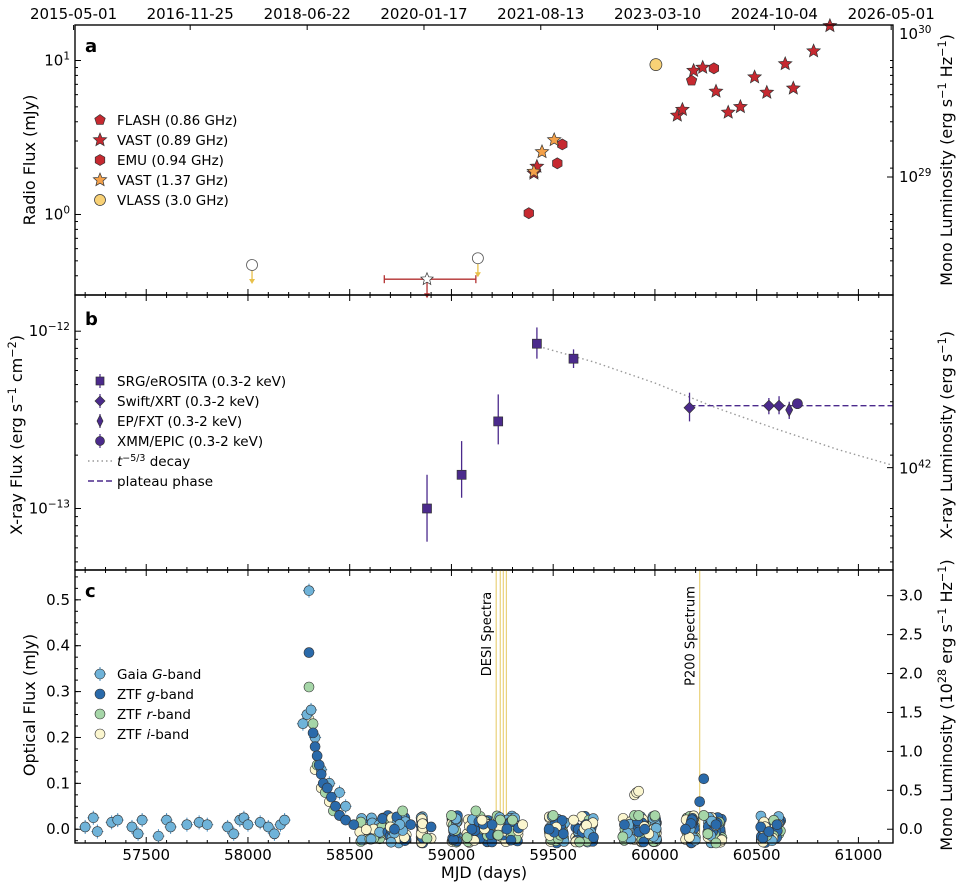 The image size is (960, 884). What do you see at coordinates (691, 636) in the screenshot?
I see `spectrum-annotation: P200 Spectrum` at bounding box center [691, 636].